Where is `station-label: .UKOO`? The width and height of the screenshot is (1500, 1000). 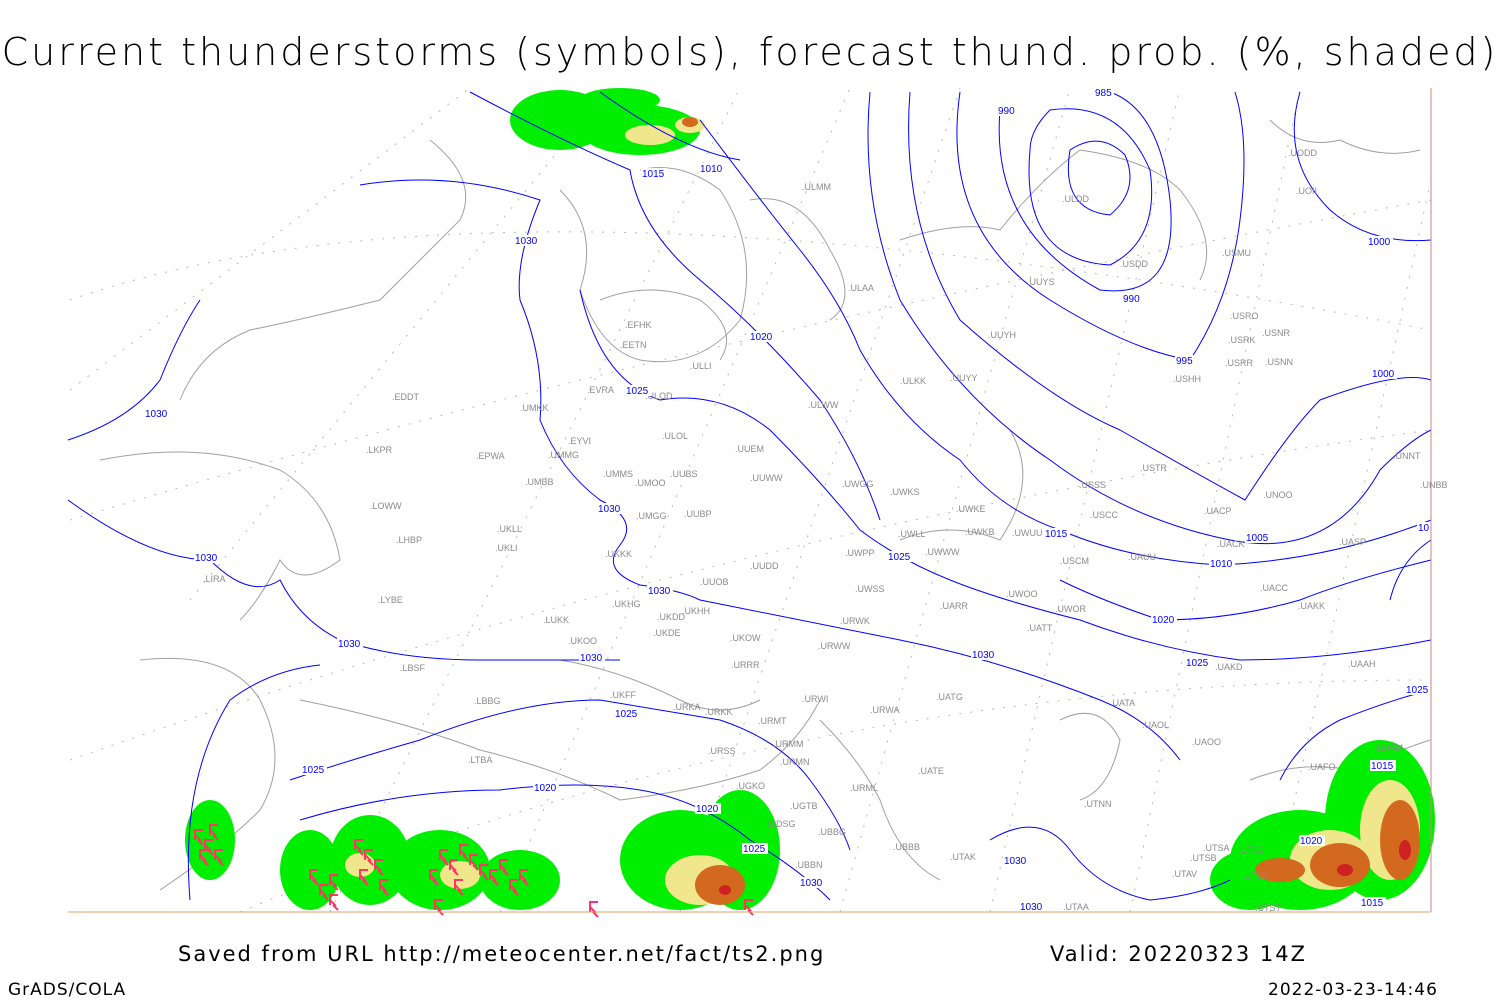
station-label: .UKOO is located at coordinates (582, 641).